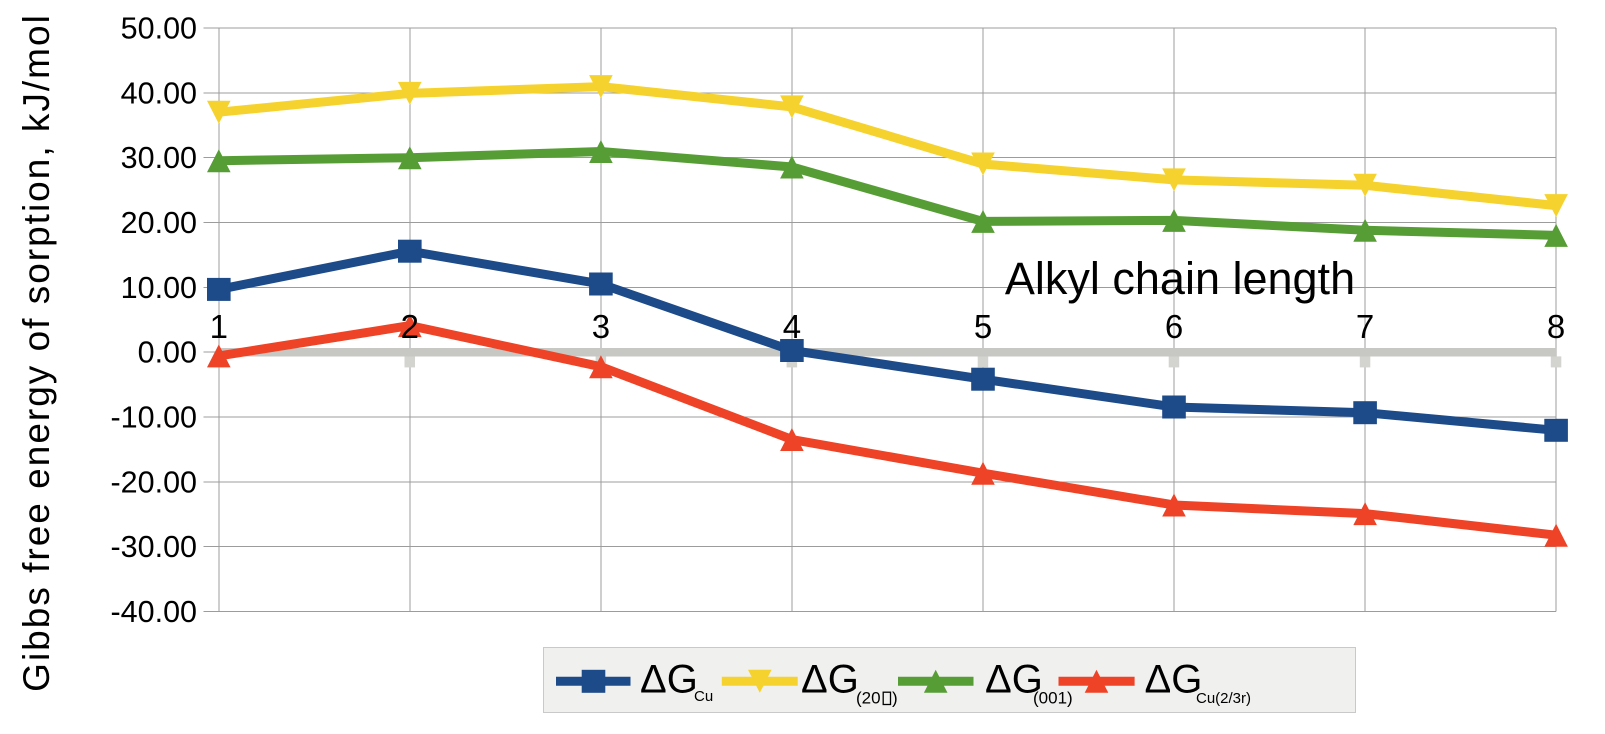 This screenshot has height=734, width=1605. What do you see at coordinates (159, 288) in the screenshot?
I see `svg-text: 10.00` at bounding box center [159, 288].